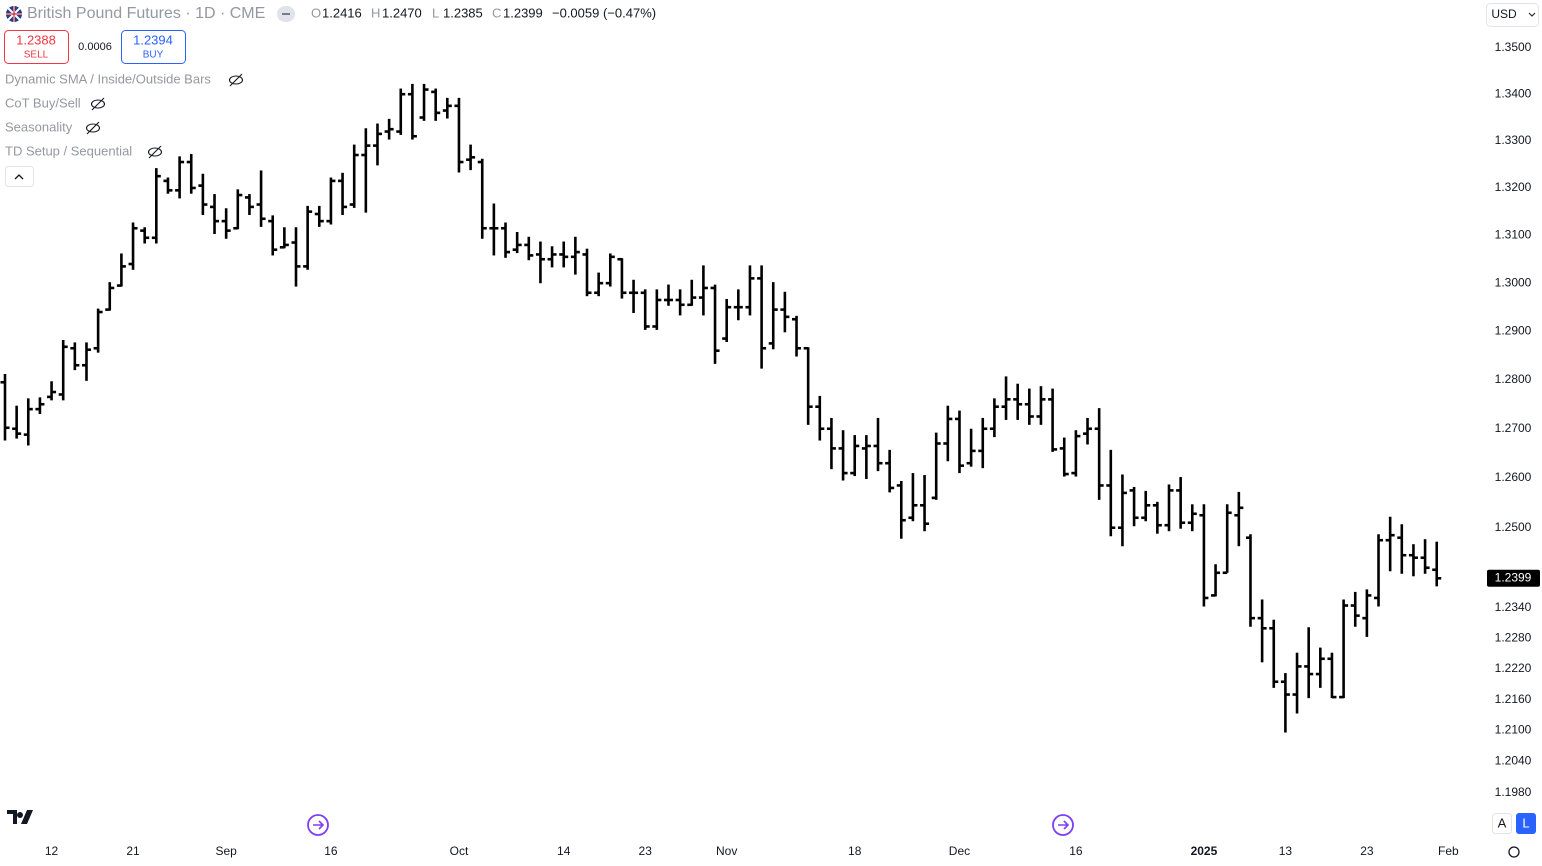 The image size is (1542, 866). Describe the element at coordinates (153, 39) in the screenshot. I see `buy-price: 1.2394` at that location.